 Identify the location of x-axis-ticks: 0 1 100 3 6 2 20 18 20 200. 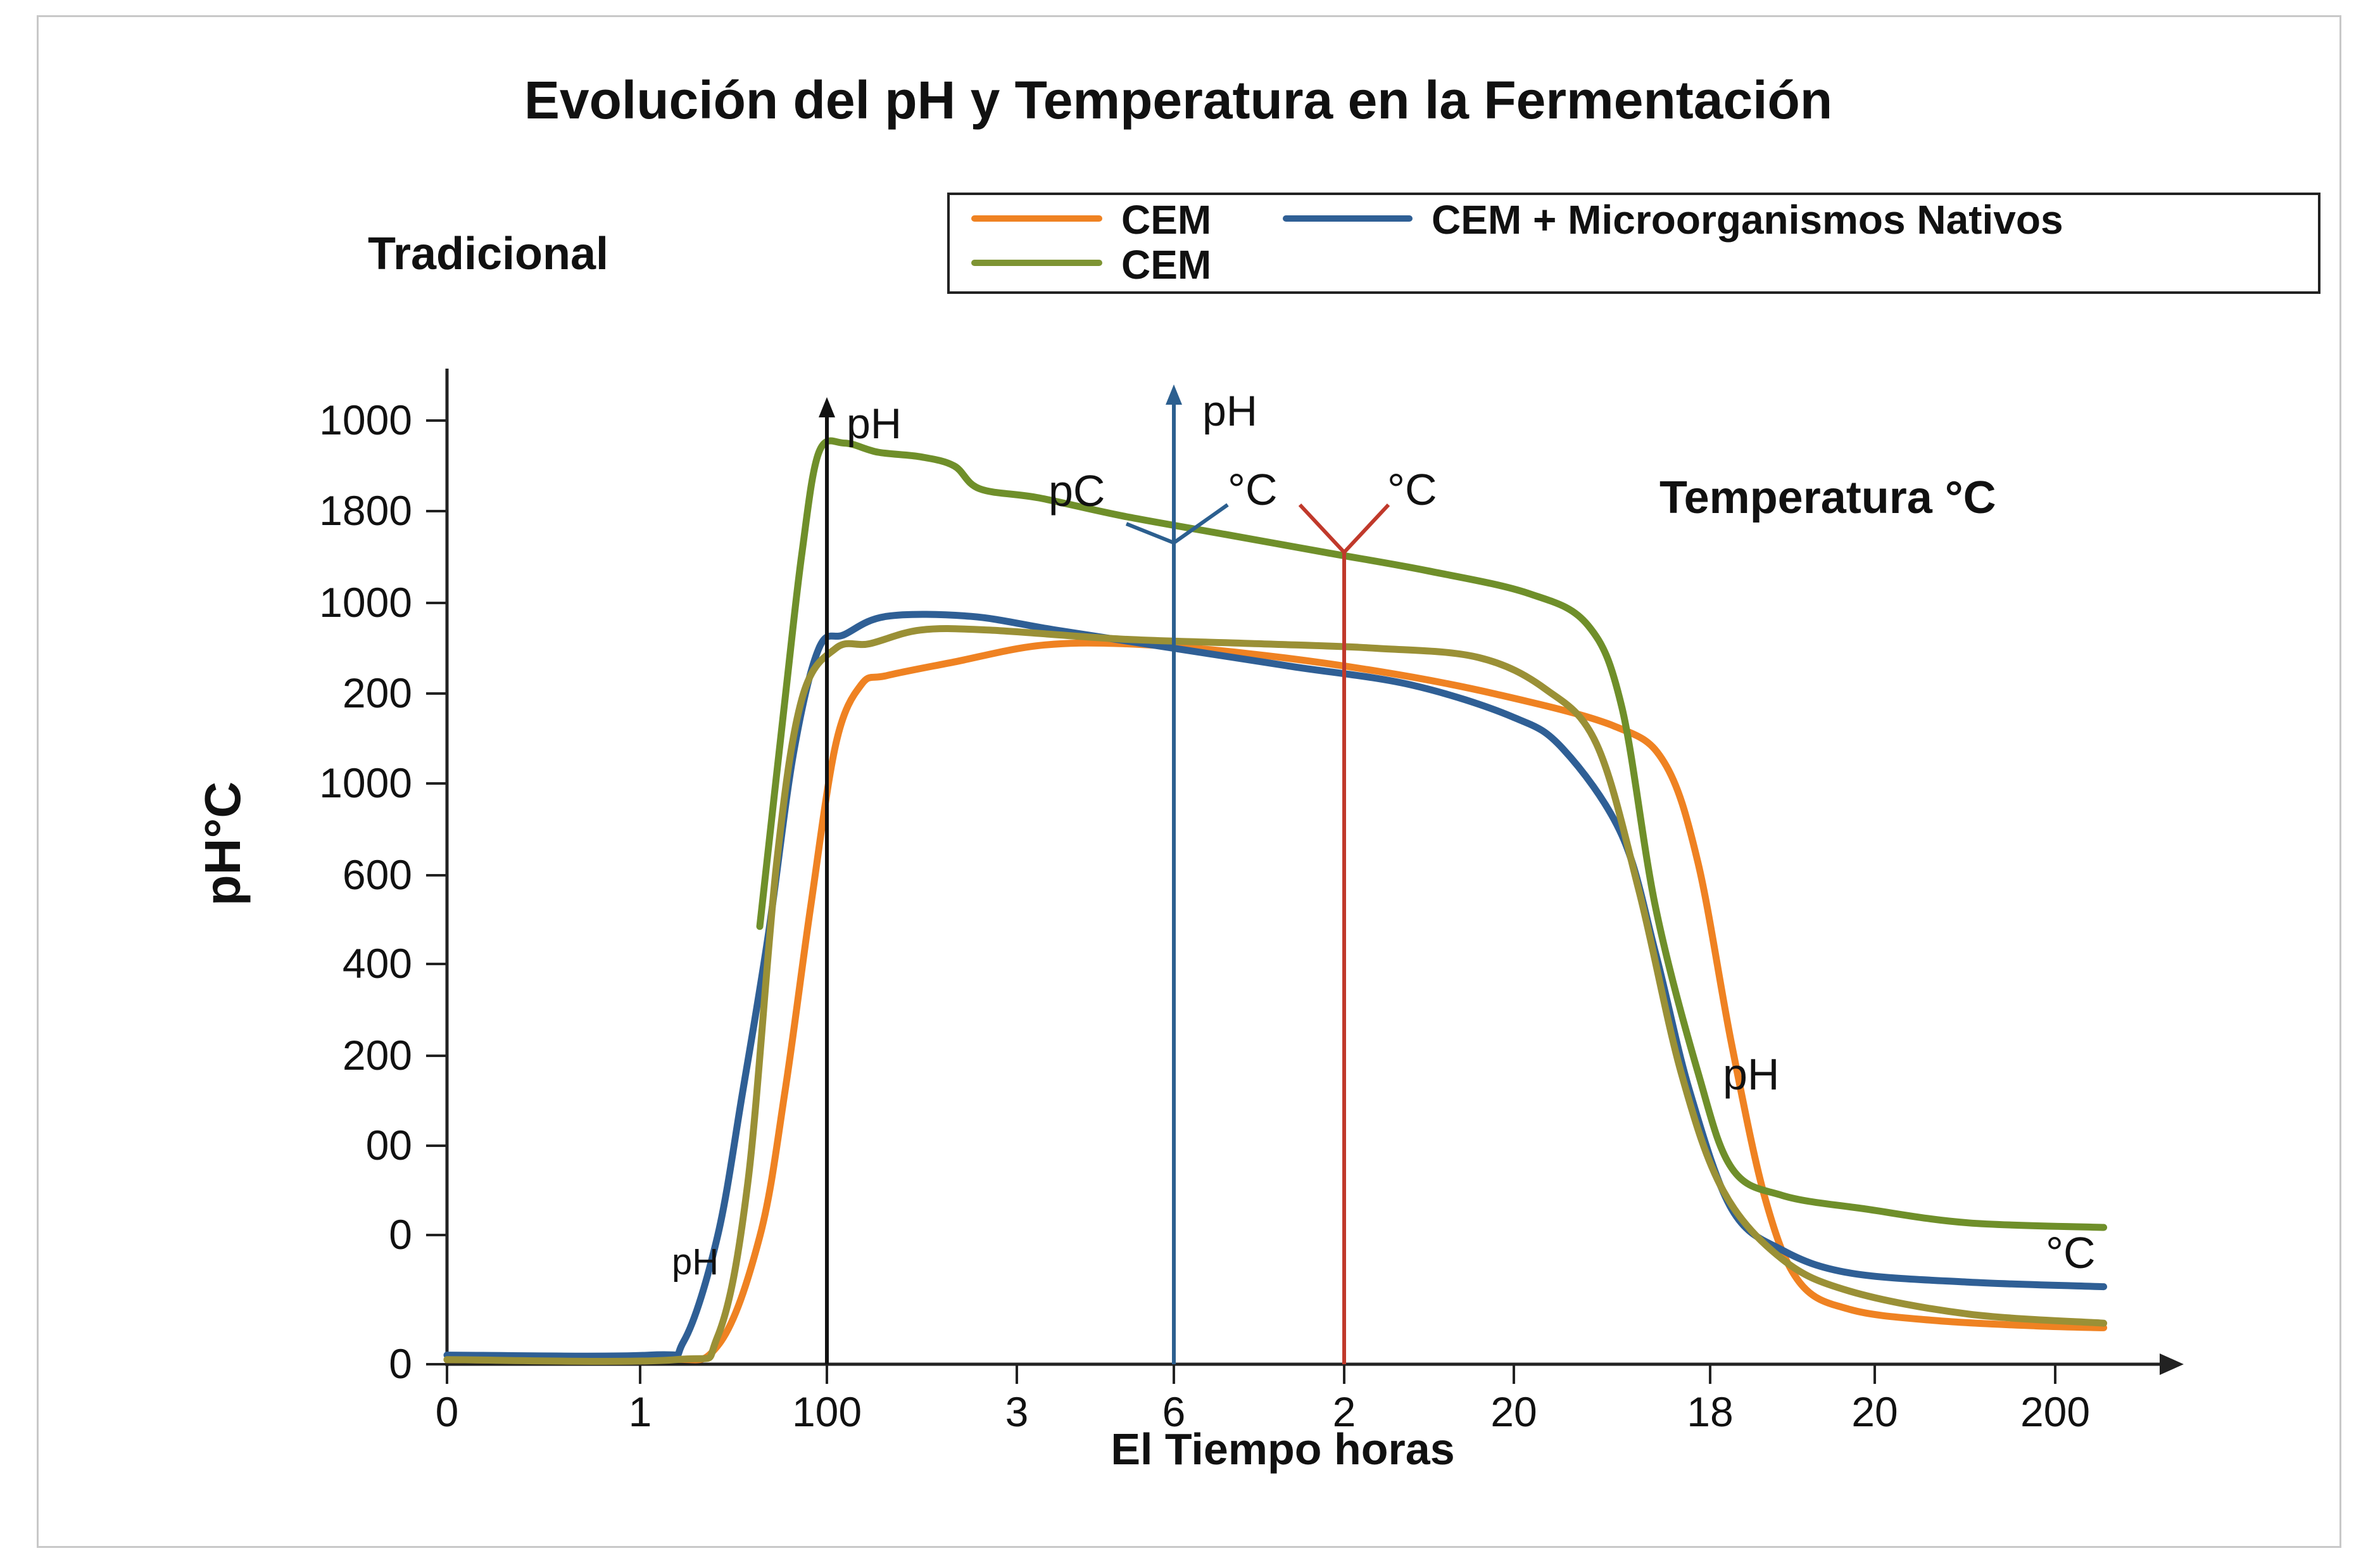
(1263, 1400).